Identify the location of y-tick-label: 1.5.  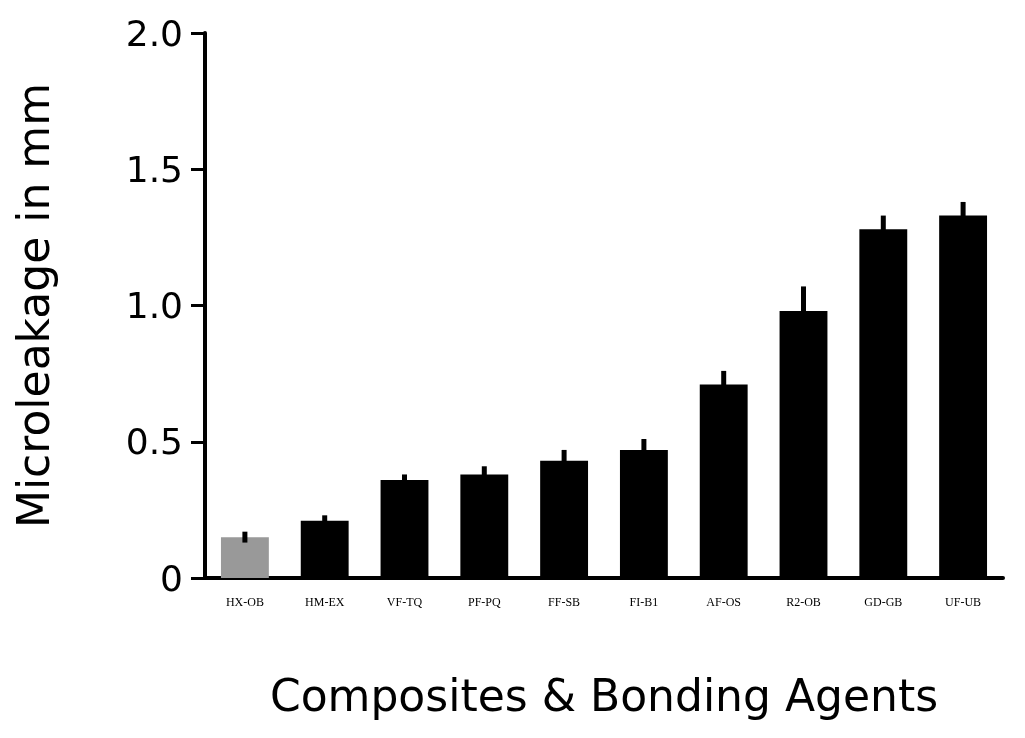
(154, 169).